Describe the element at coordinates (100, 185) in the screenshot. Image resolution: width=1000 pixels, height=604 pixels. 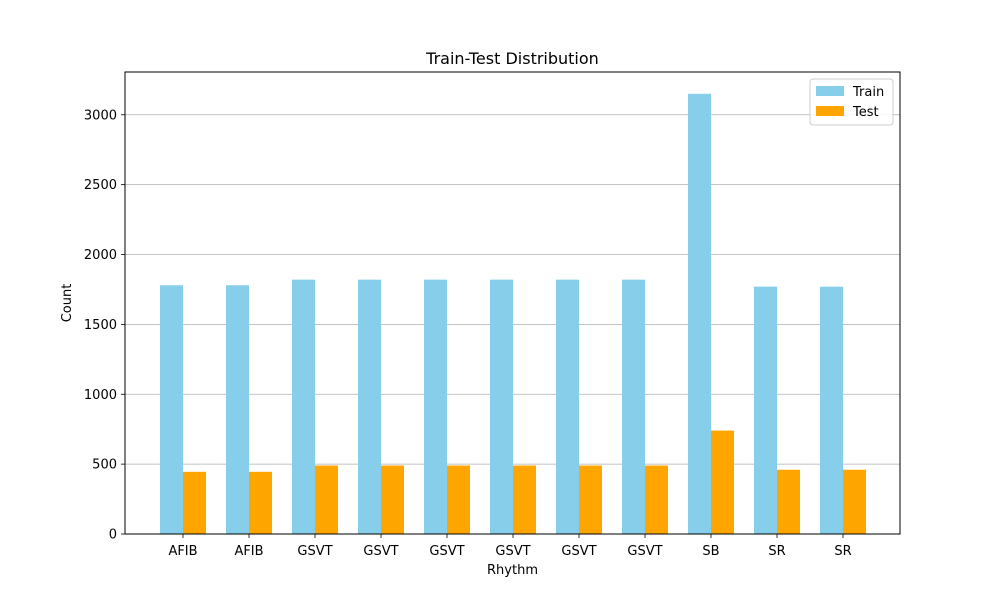
I see `y-tick-label: 2500` at that location.